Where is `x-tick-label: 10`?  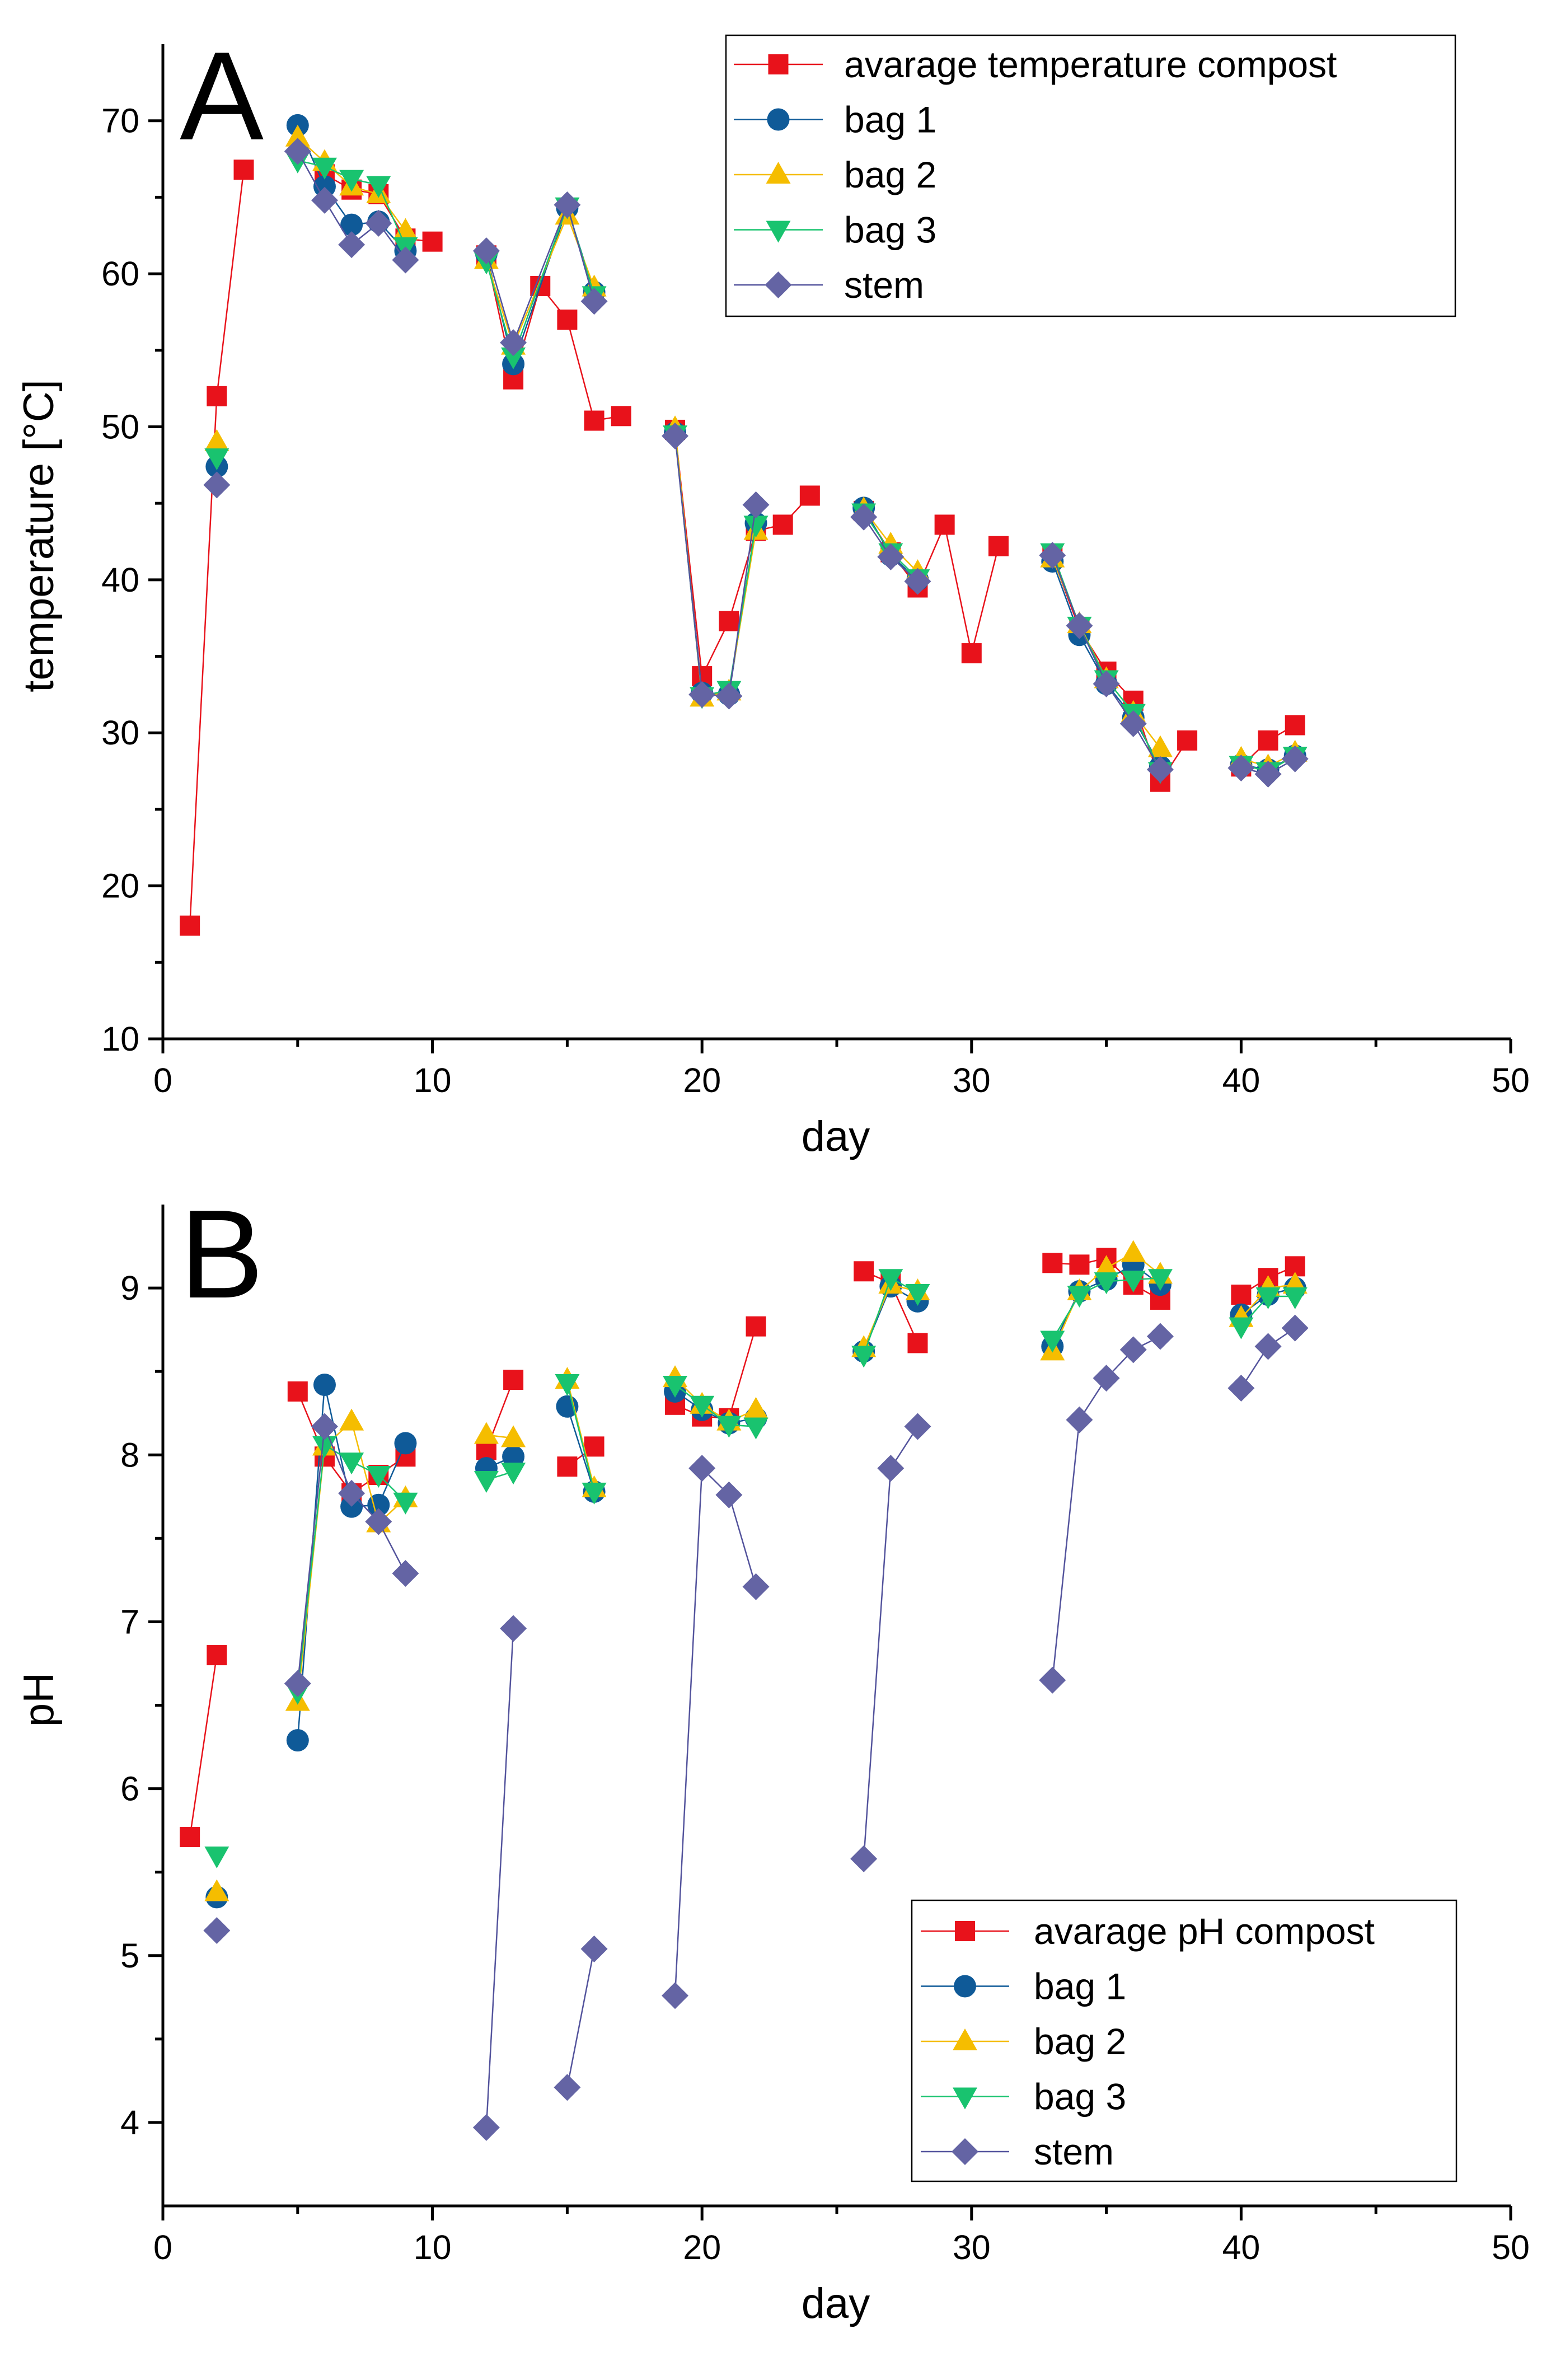
x-tick-label: 10 is located at coordinates (433, 2247).